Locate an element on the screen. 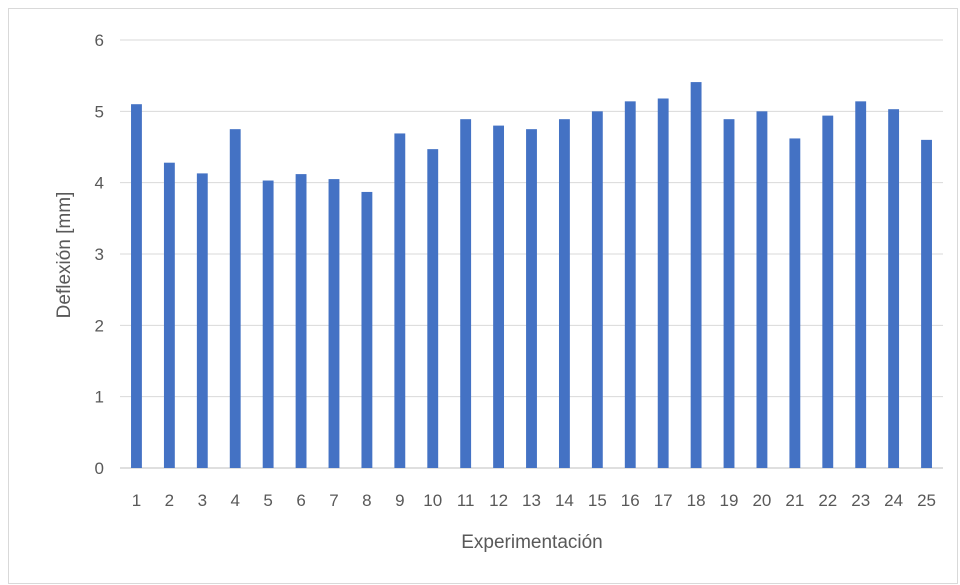 The image size is (960, 585). y-tick-labels: 0 1 2 3 4 5 6 is located at coordinates (99, 254).